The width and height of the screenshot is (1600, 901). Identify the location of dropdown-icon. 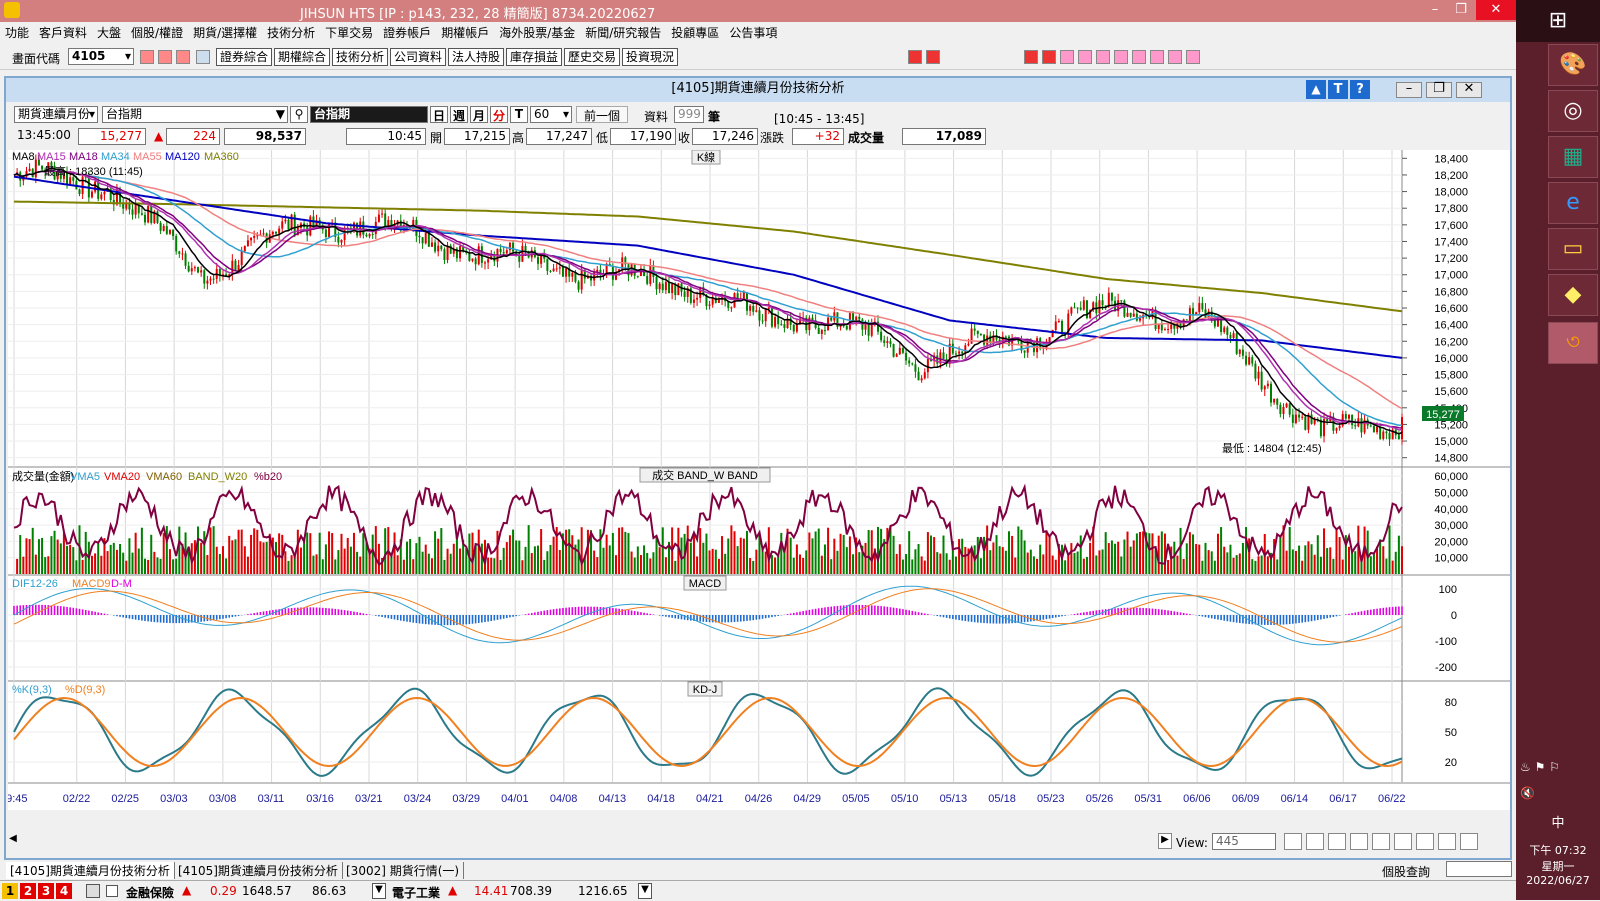
(203, 57).